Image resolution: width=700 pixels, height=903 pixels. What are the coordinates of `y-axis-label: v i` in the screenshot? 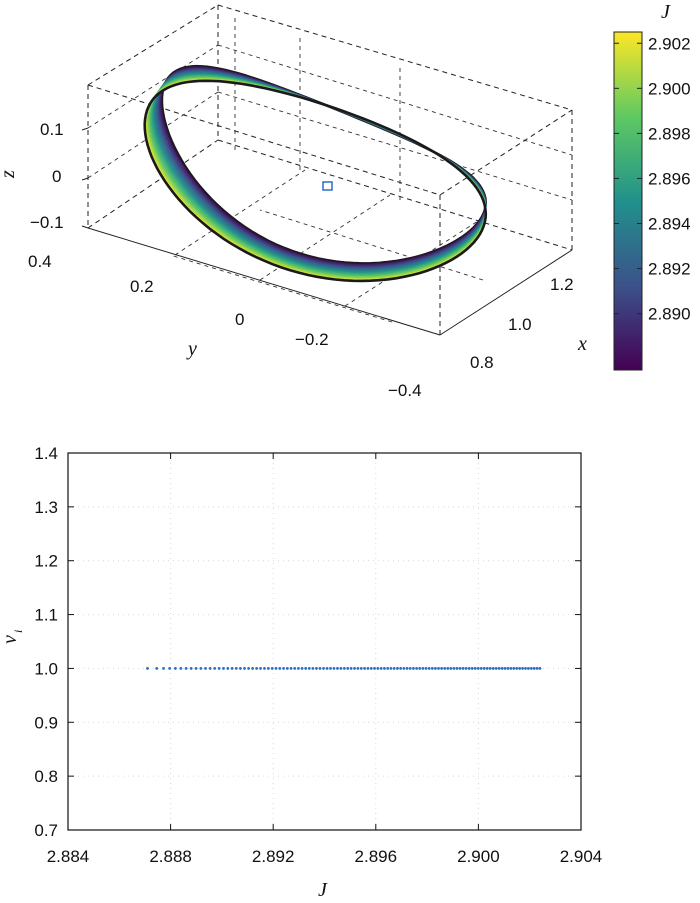 It's located at (12, 637).